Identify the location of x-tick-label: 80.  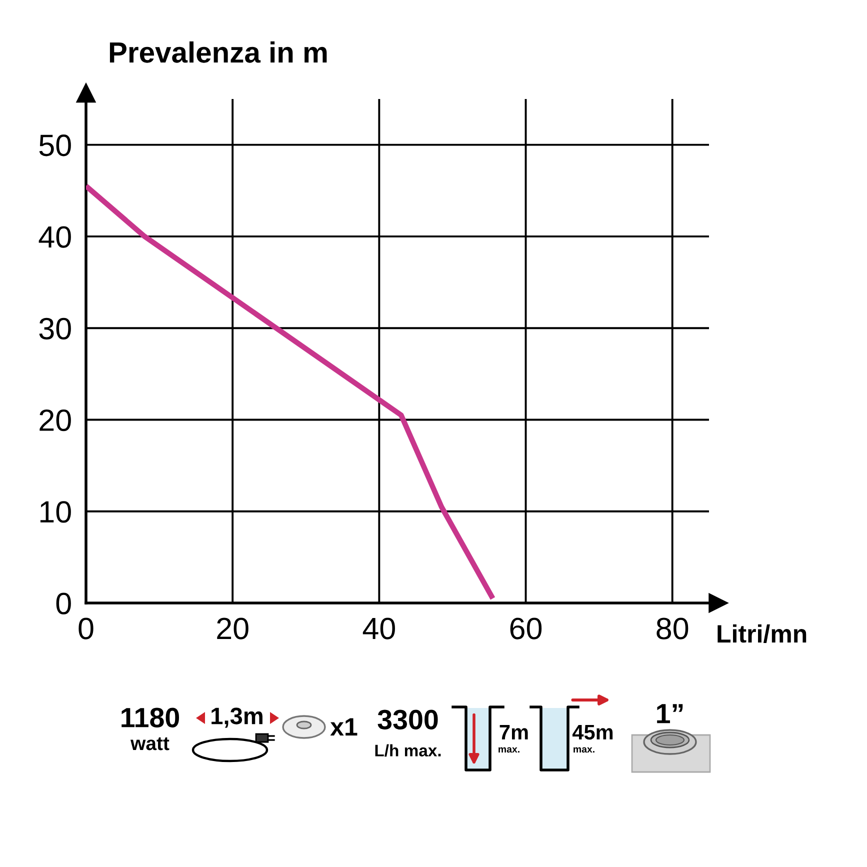
(672, 629).